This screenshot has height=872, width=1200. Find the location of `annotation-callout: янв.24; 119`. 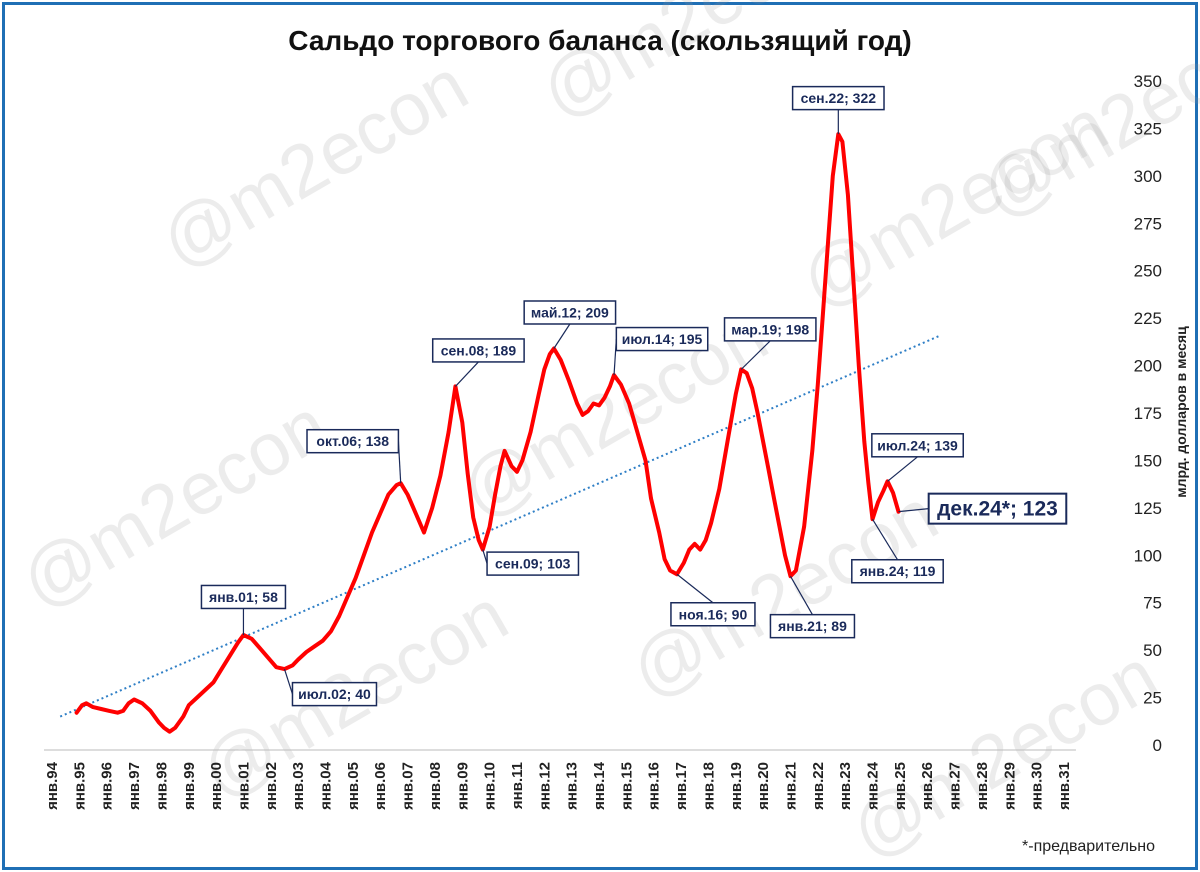

annotation-callout: янв.24; 119 is located at coordinates (897, 551).